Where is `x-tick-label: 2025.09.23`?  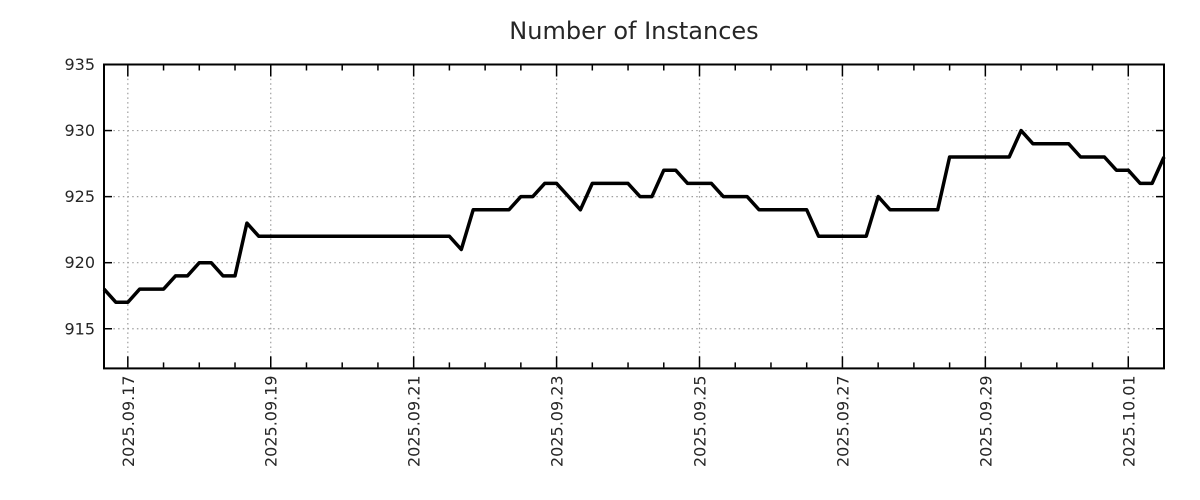 x-tick-label: 2025.09.23 is located at coordinates (557, 421).